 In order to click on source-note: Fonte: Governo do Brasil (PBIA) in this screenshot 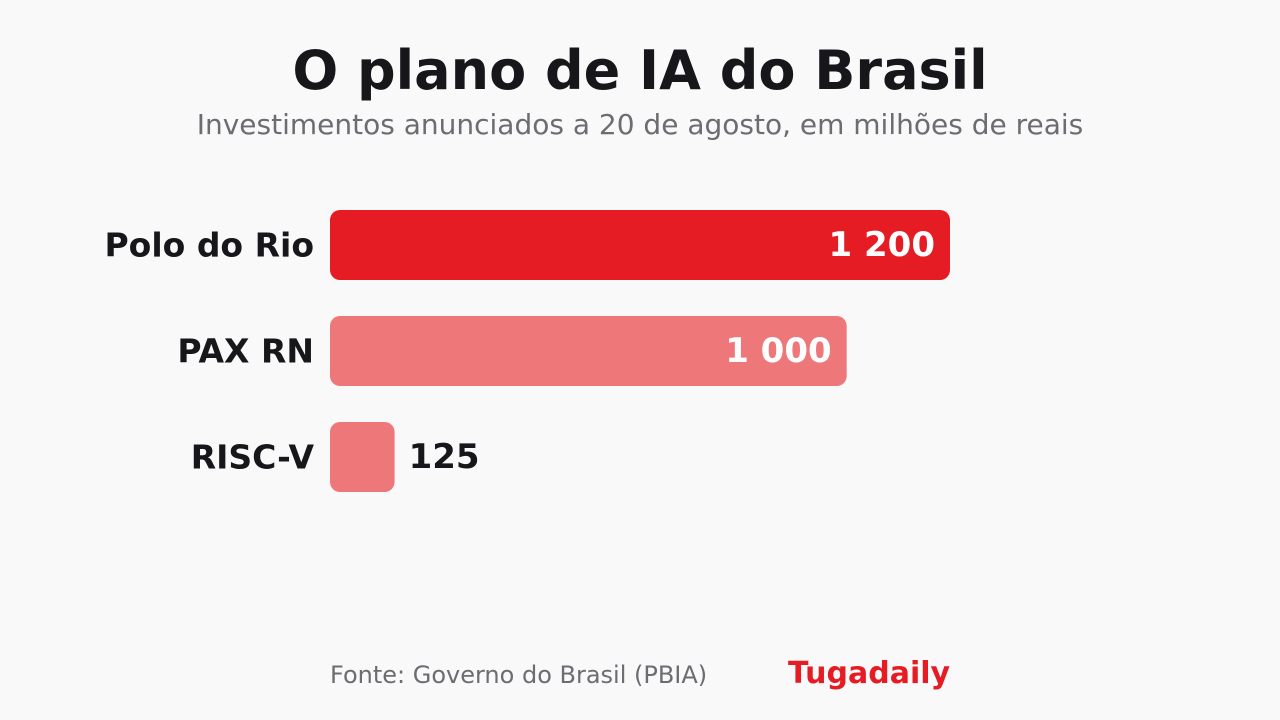, I will do `click(519, 675)`.